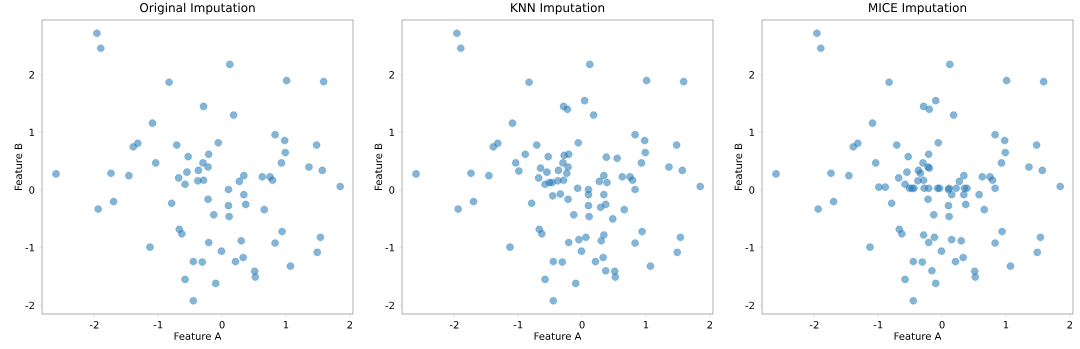  Describe the element at coordinates (197, 8) in the screenshot. I see `chart-title: Original Imputation` at that location.